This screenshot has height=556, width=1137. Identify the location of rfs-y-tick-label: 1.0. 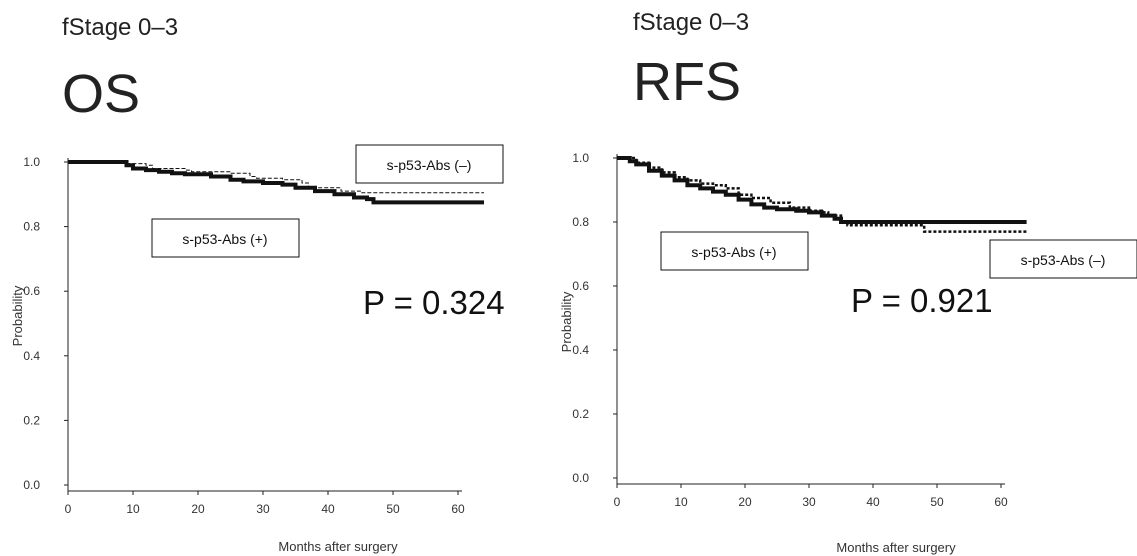
(580, 158).